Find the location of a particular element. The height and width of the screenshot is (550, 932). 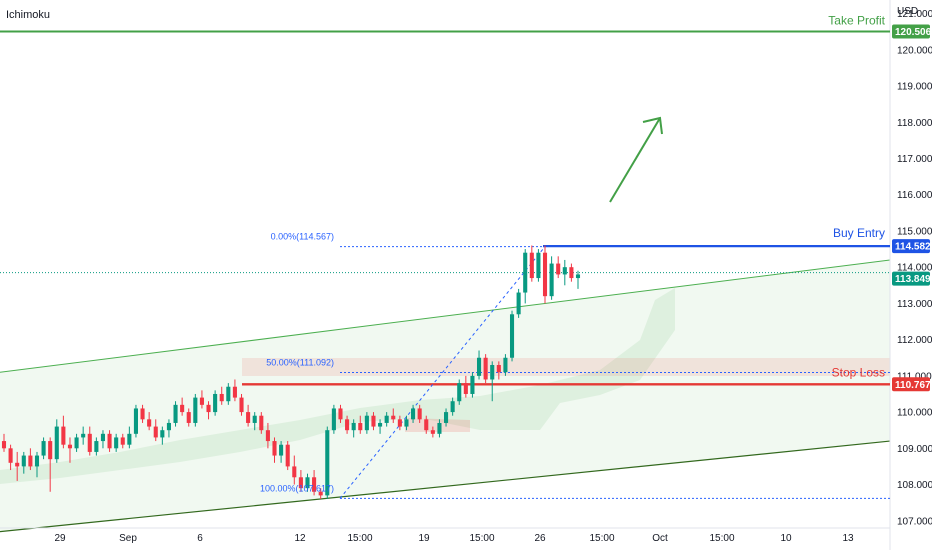

x-axis: 29 Sep 6 12 15:00 19 15:00 26 15:00 Oct 15:00 10 13 is located at coordinates (454, 538).